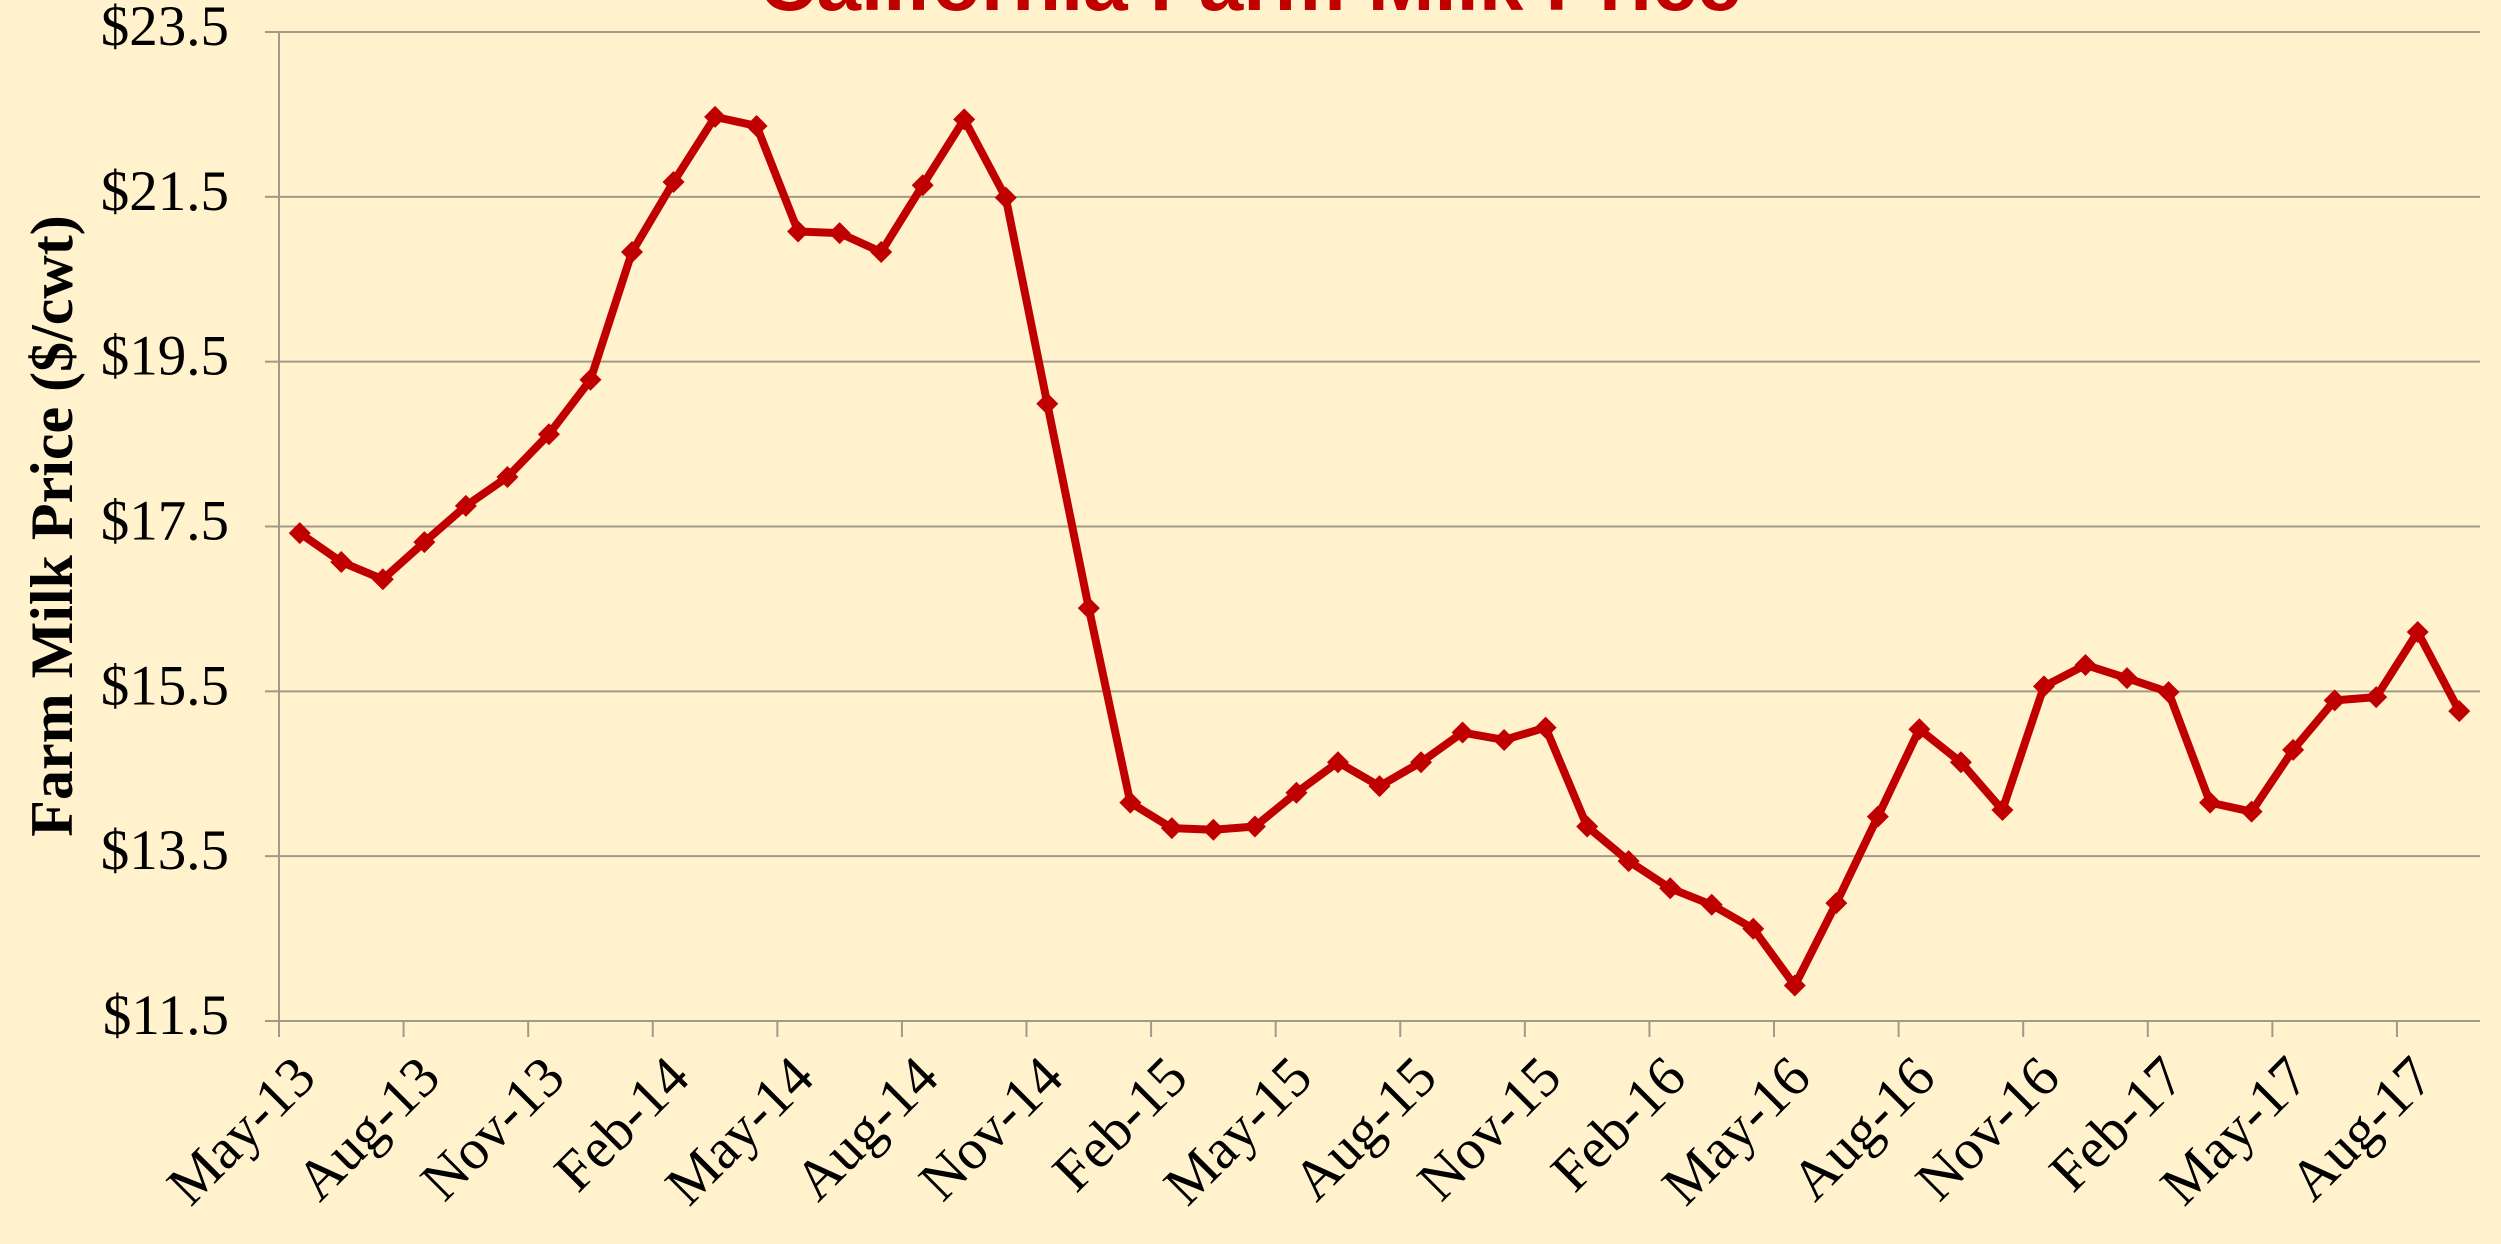 This screenshot has height=1244, width=2501. What do you see at coordinates (165, 850) in the screenshot?
I see `y-tick-label: $13.5` at bounding box center [165, 850].